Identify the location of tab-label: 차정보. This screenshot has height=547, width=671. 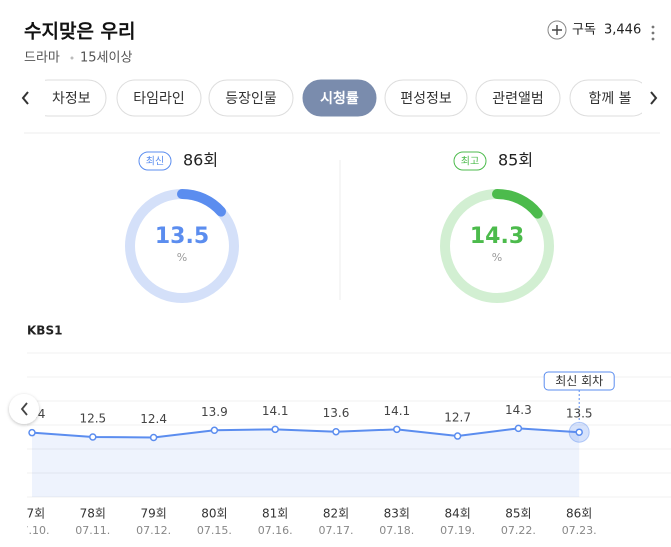
(71, 99).